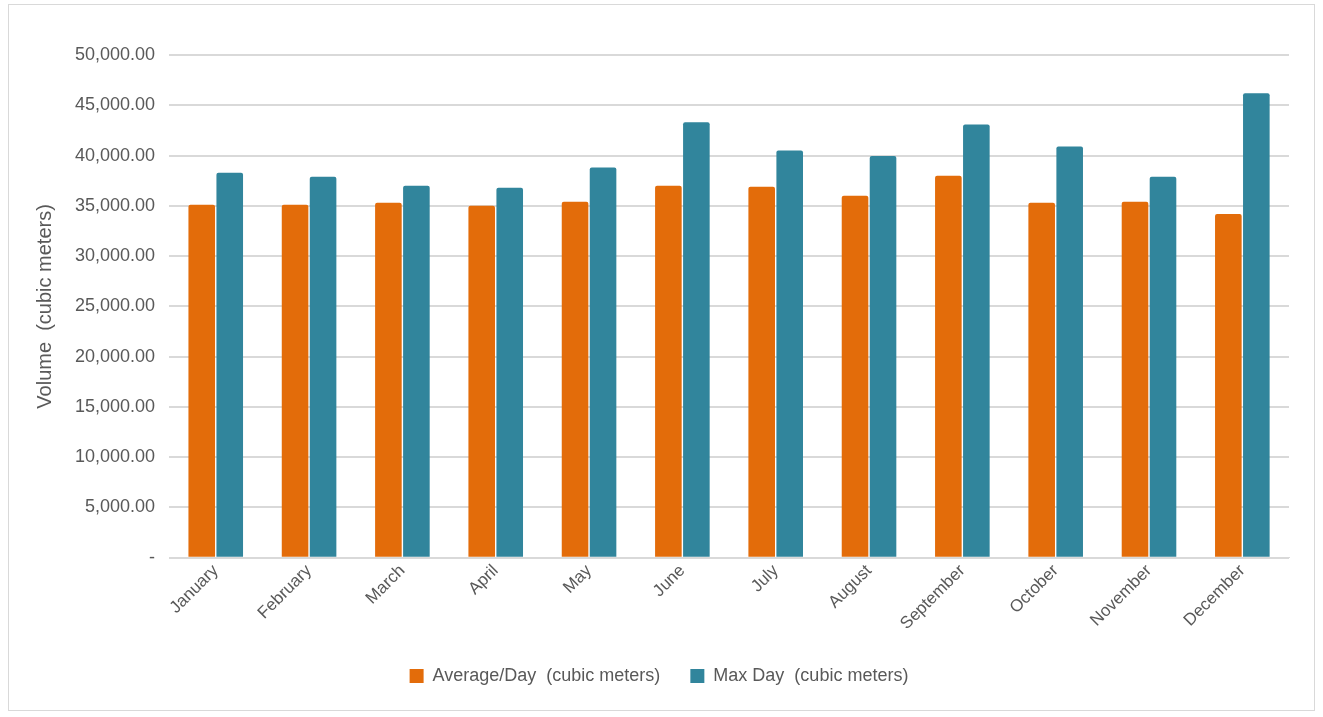 The height and width of the screenshot is (717, 1323). What do you see at coordinates (115, 405) in the screenshot?
I see `y-tick-label: 15,000.00` at bounding box center [115, 405].